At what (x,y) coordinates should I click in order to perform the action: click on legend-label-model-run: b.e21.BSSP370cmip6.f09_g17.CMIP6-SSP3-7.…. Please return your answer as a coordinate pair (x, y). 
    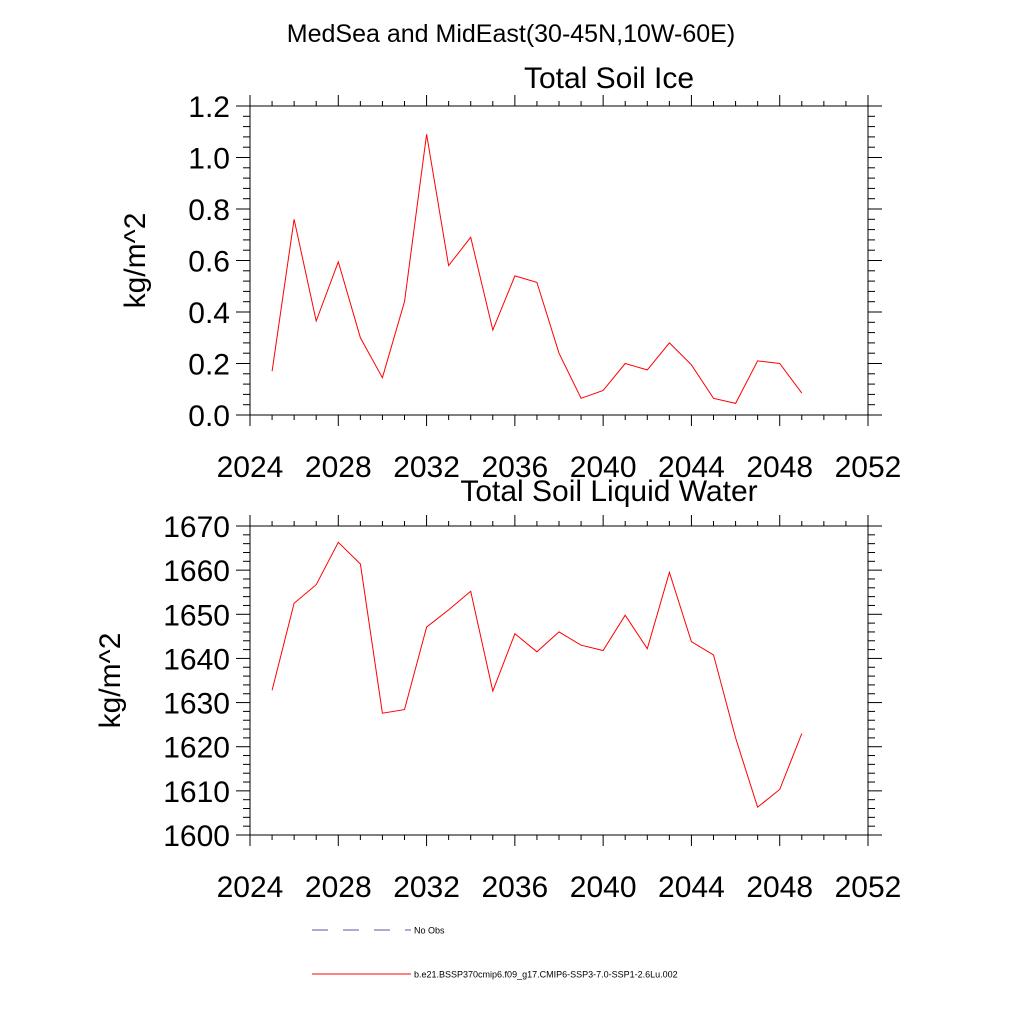
    Looking at the image, I should click on (546, 975).